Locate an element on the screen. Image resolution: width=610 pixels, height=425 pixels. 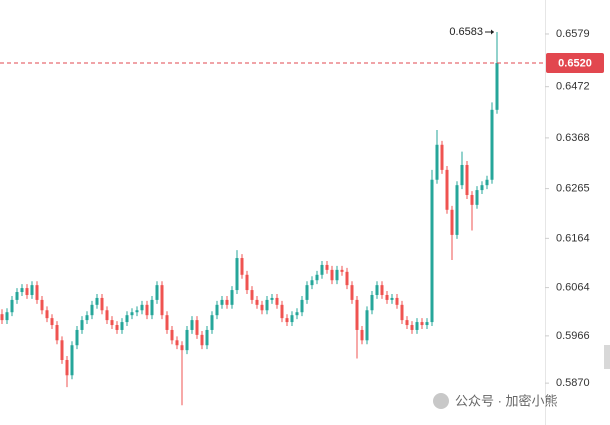
y-tick-label: 0.6579 is located at coordinates (573, 34).